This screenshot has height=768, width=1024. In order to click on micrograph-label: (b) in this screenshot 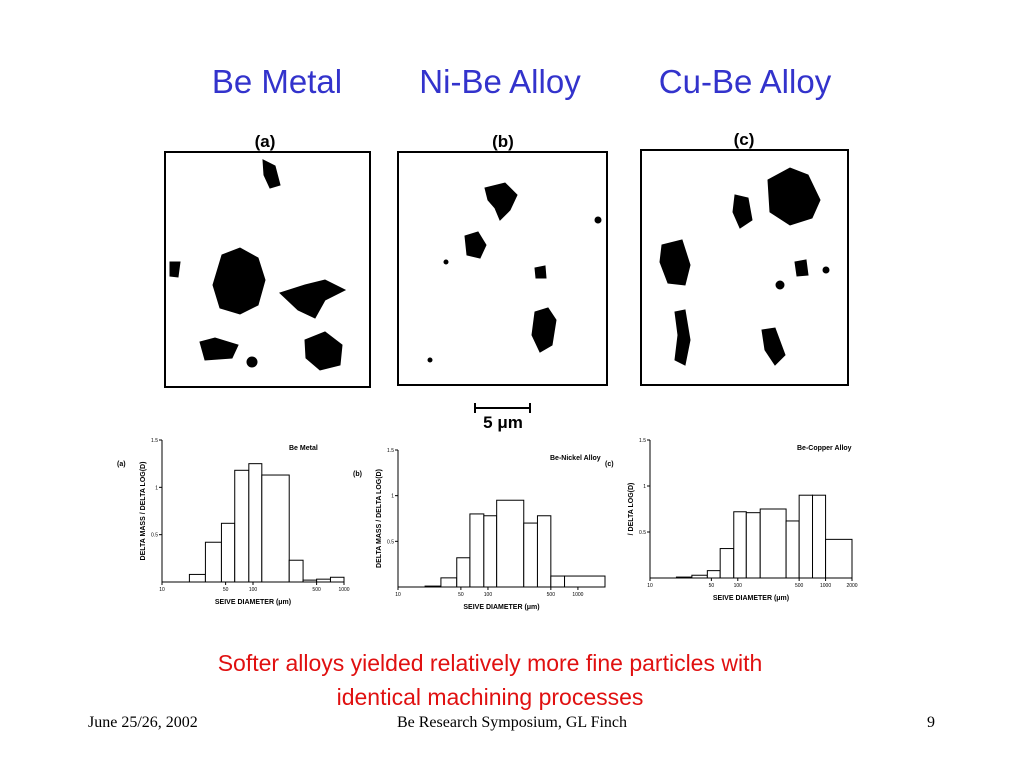, I will do `click(503, 141)`.